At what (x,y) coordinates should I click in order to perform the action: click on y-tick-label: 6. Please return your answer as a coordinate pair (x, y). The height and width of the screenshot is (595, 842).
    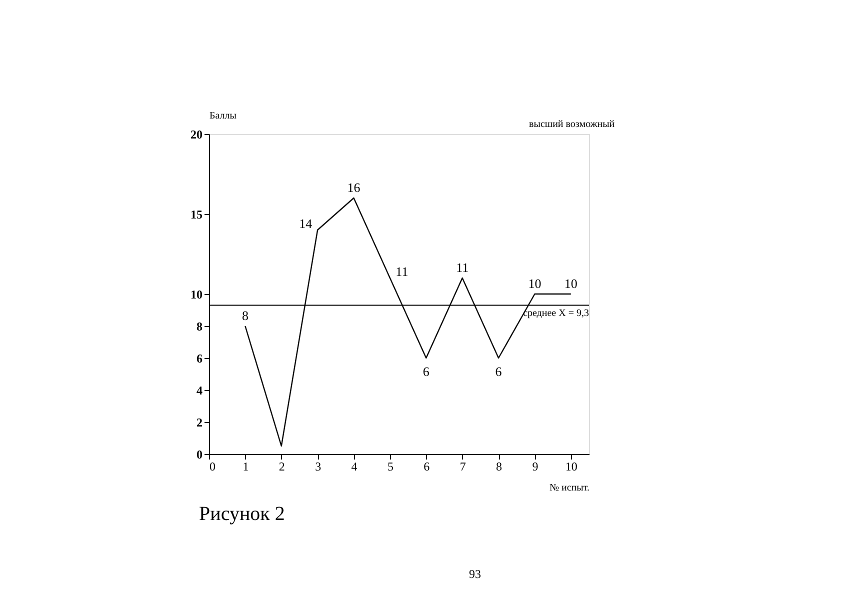
    Looking at the image, I should click on (199, 359).